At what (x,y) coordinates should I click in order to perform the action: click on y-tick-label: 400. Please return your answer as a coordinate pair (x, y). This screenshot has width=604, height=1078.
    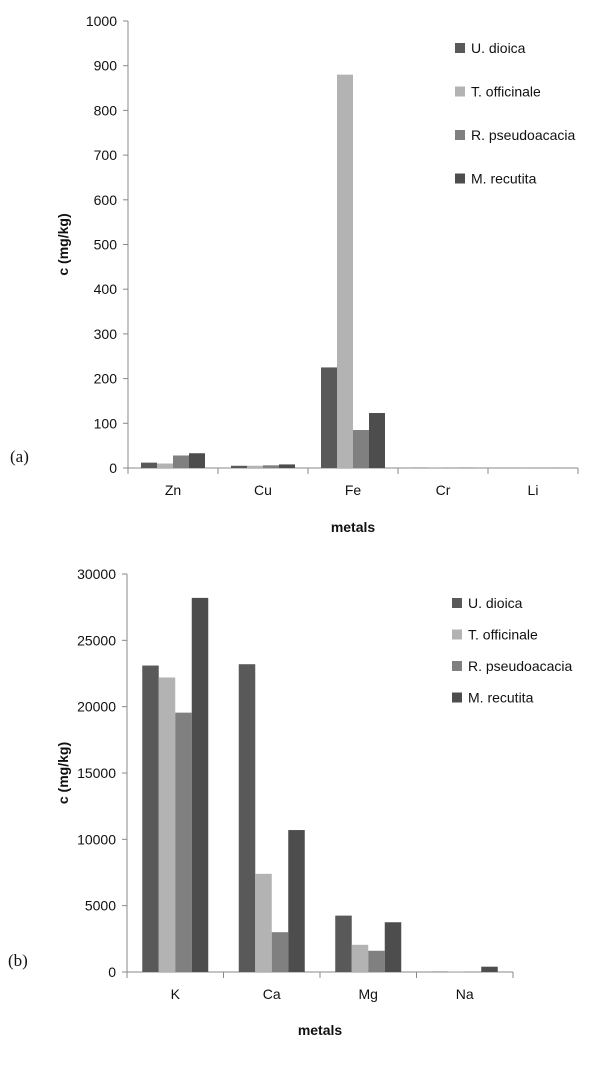
    Looking at the image, I should click on (106, 289).